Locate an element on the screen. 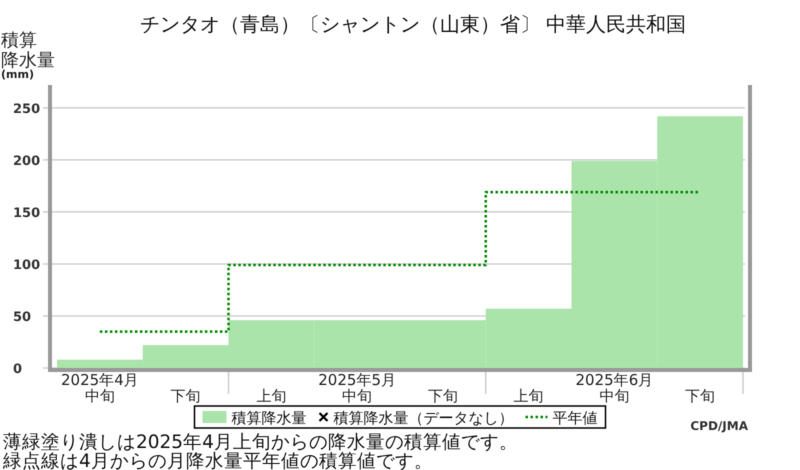 This screenshot has height=470, width=800. y-tick-label: 100 is located at coordinates (26, 265).